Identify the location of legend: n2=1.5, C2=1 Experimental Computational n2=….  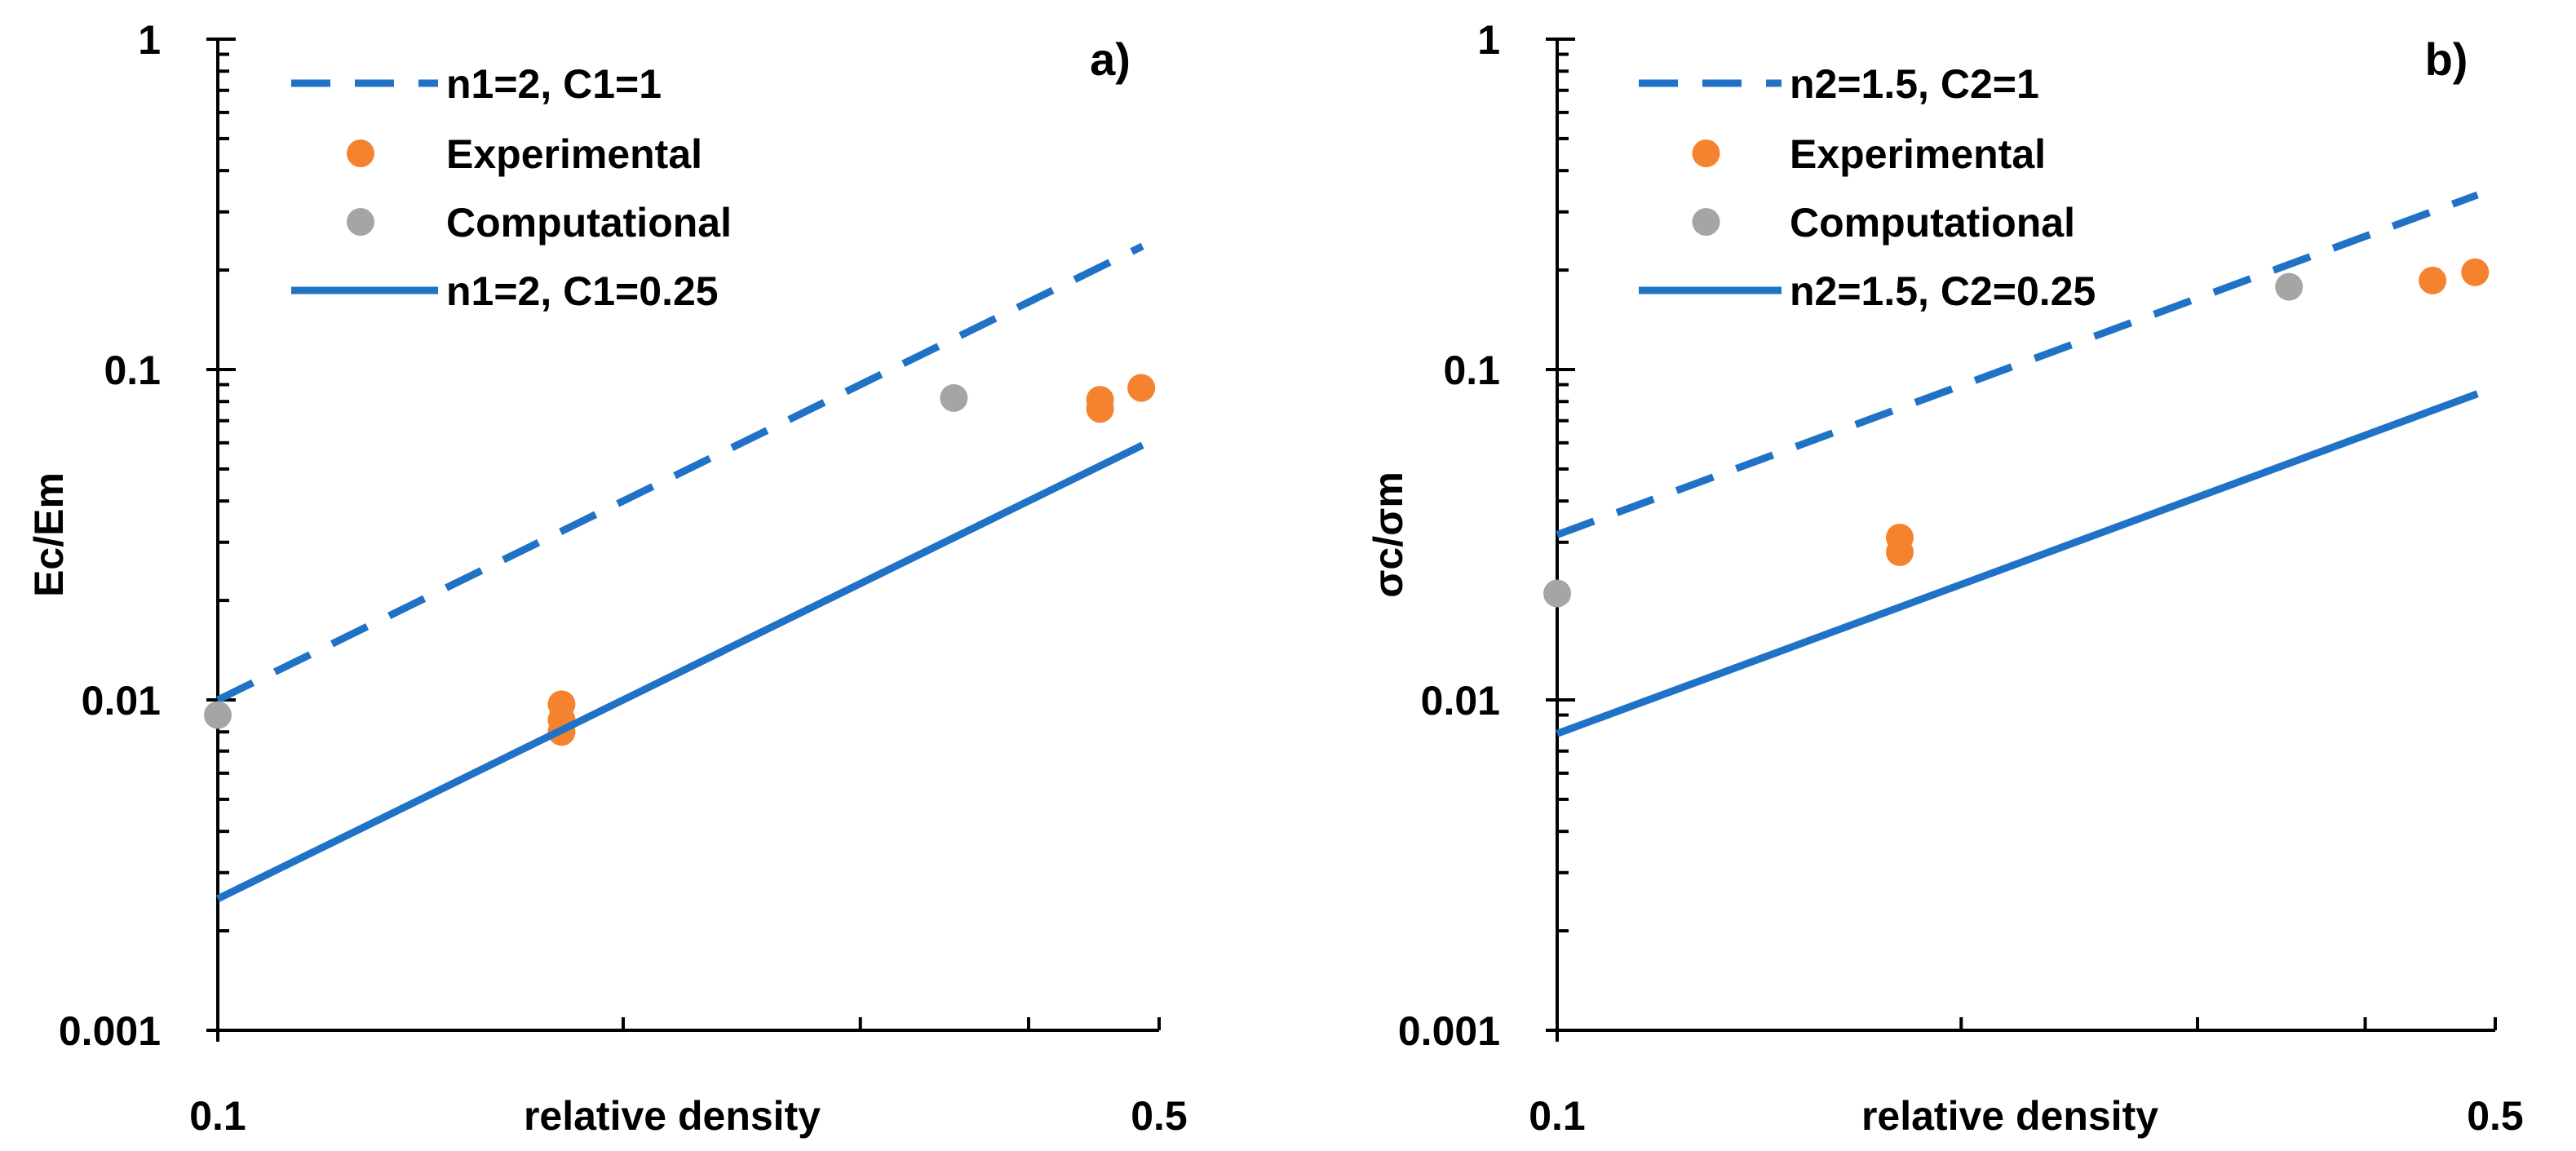
(1867, 188).